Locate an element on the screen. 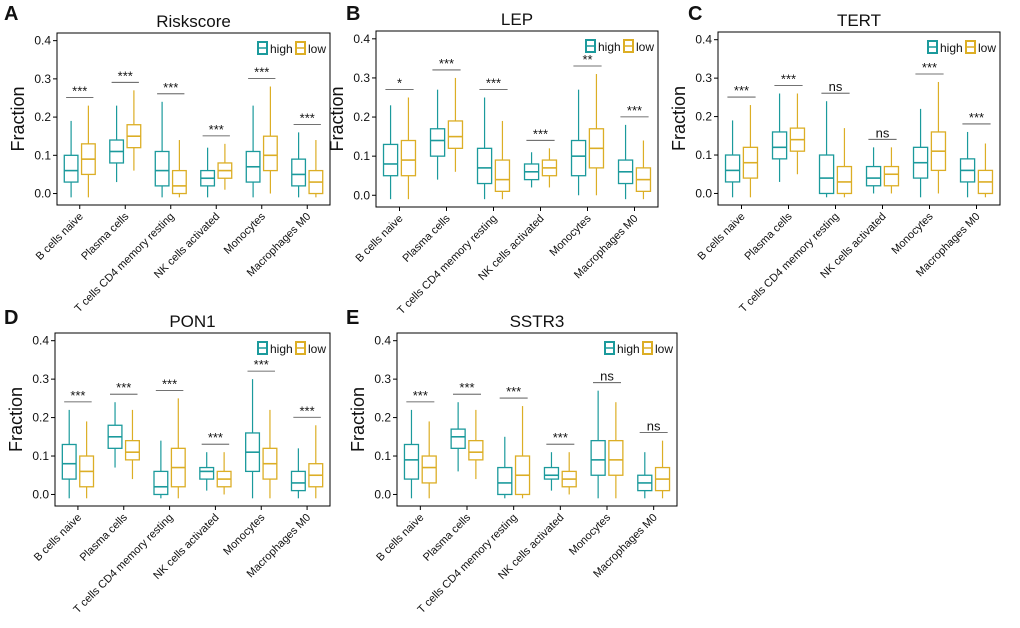 The image size is (1020, 628). panel-label: C is located at coordinates (695, 14).